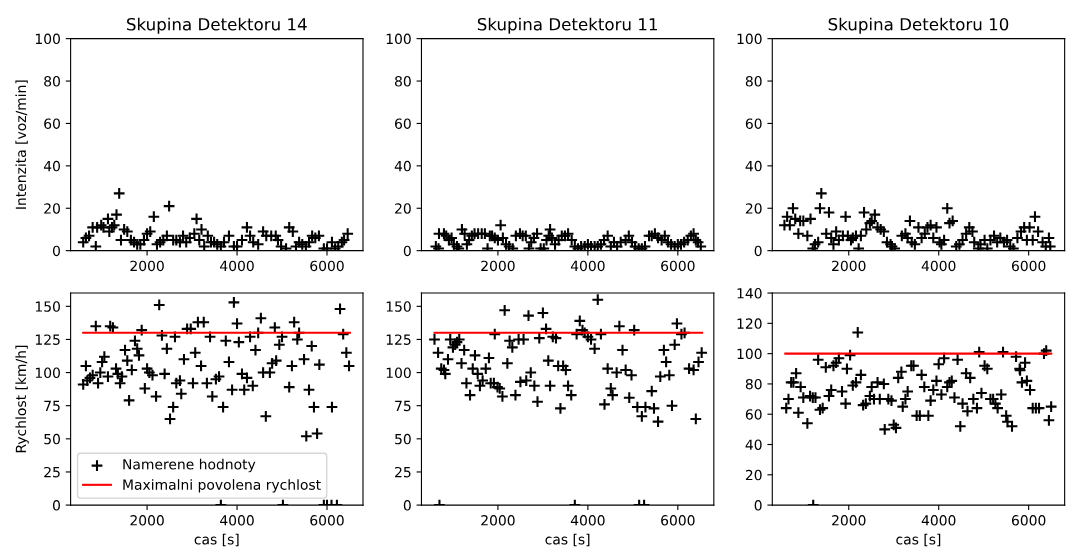 This screenshot has height=552, width=1070. I want to click on chart-title: Skupina Detektoru 10, so click(918, 25).